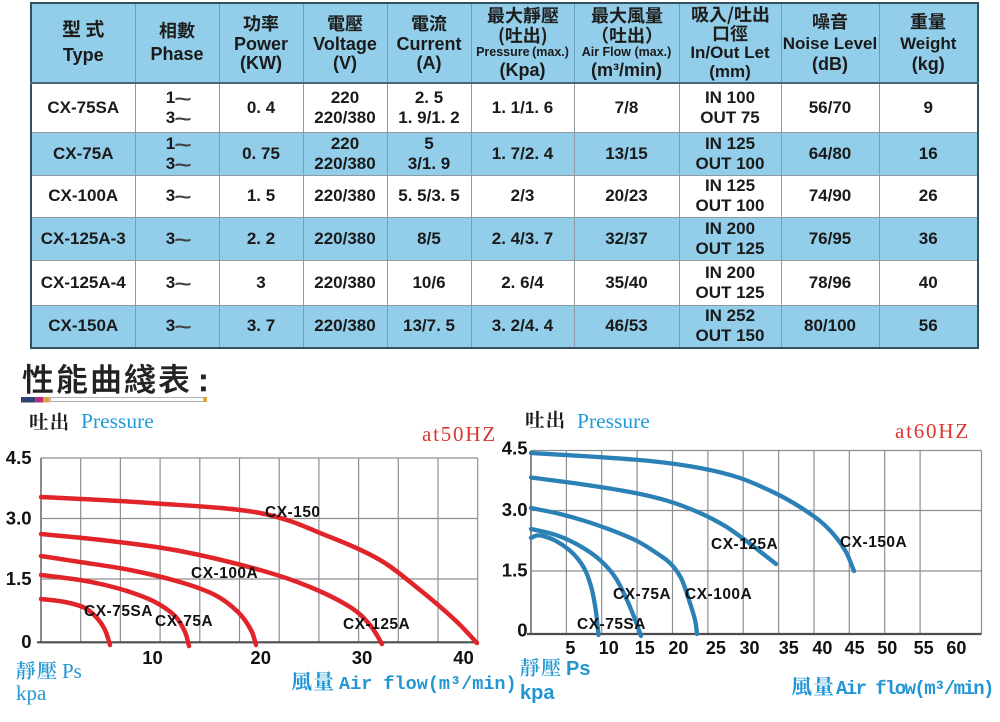 The height and width of the screenshot is (722, 1000). I want to click on svg-text: at60HZ, so click(932, 431).